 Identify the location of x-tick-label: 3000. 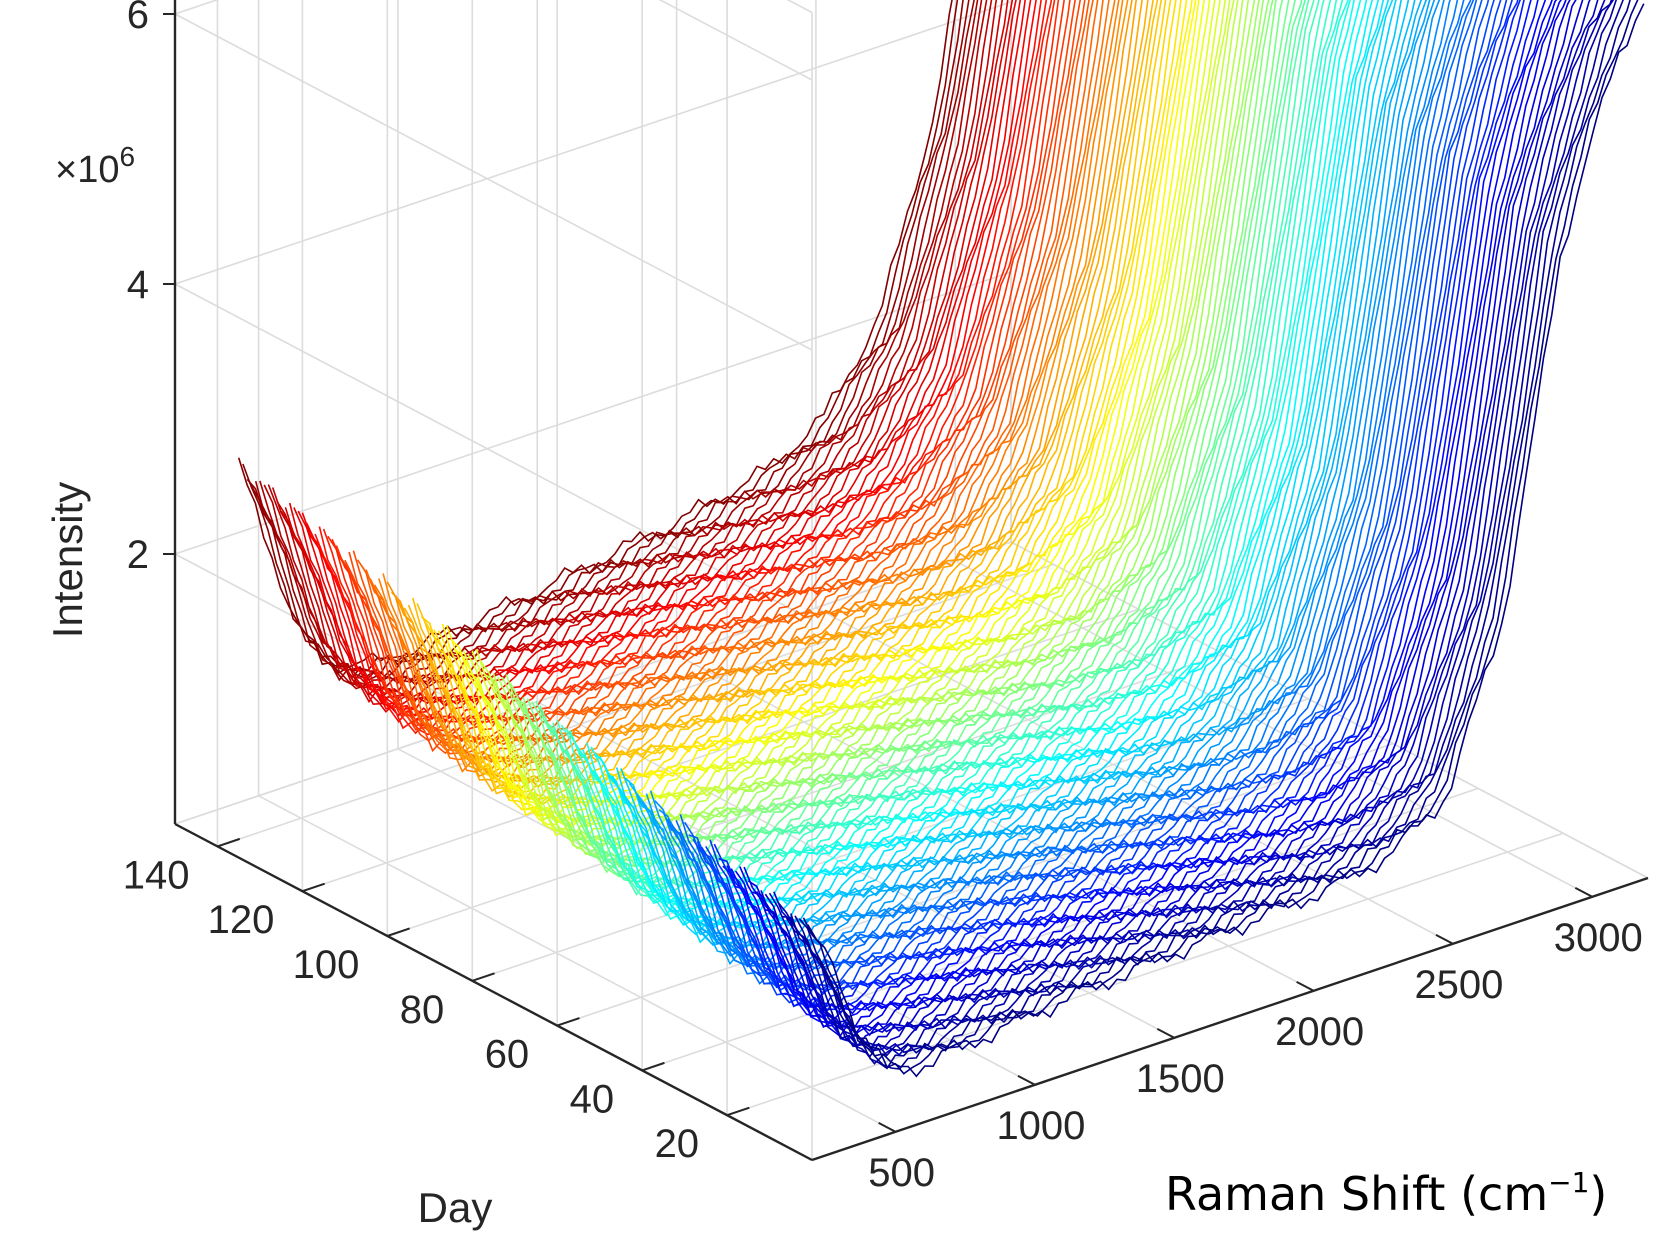
(1598, 938).